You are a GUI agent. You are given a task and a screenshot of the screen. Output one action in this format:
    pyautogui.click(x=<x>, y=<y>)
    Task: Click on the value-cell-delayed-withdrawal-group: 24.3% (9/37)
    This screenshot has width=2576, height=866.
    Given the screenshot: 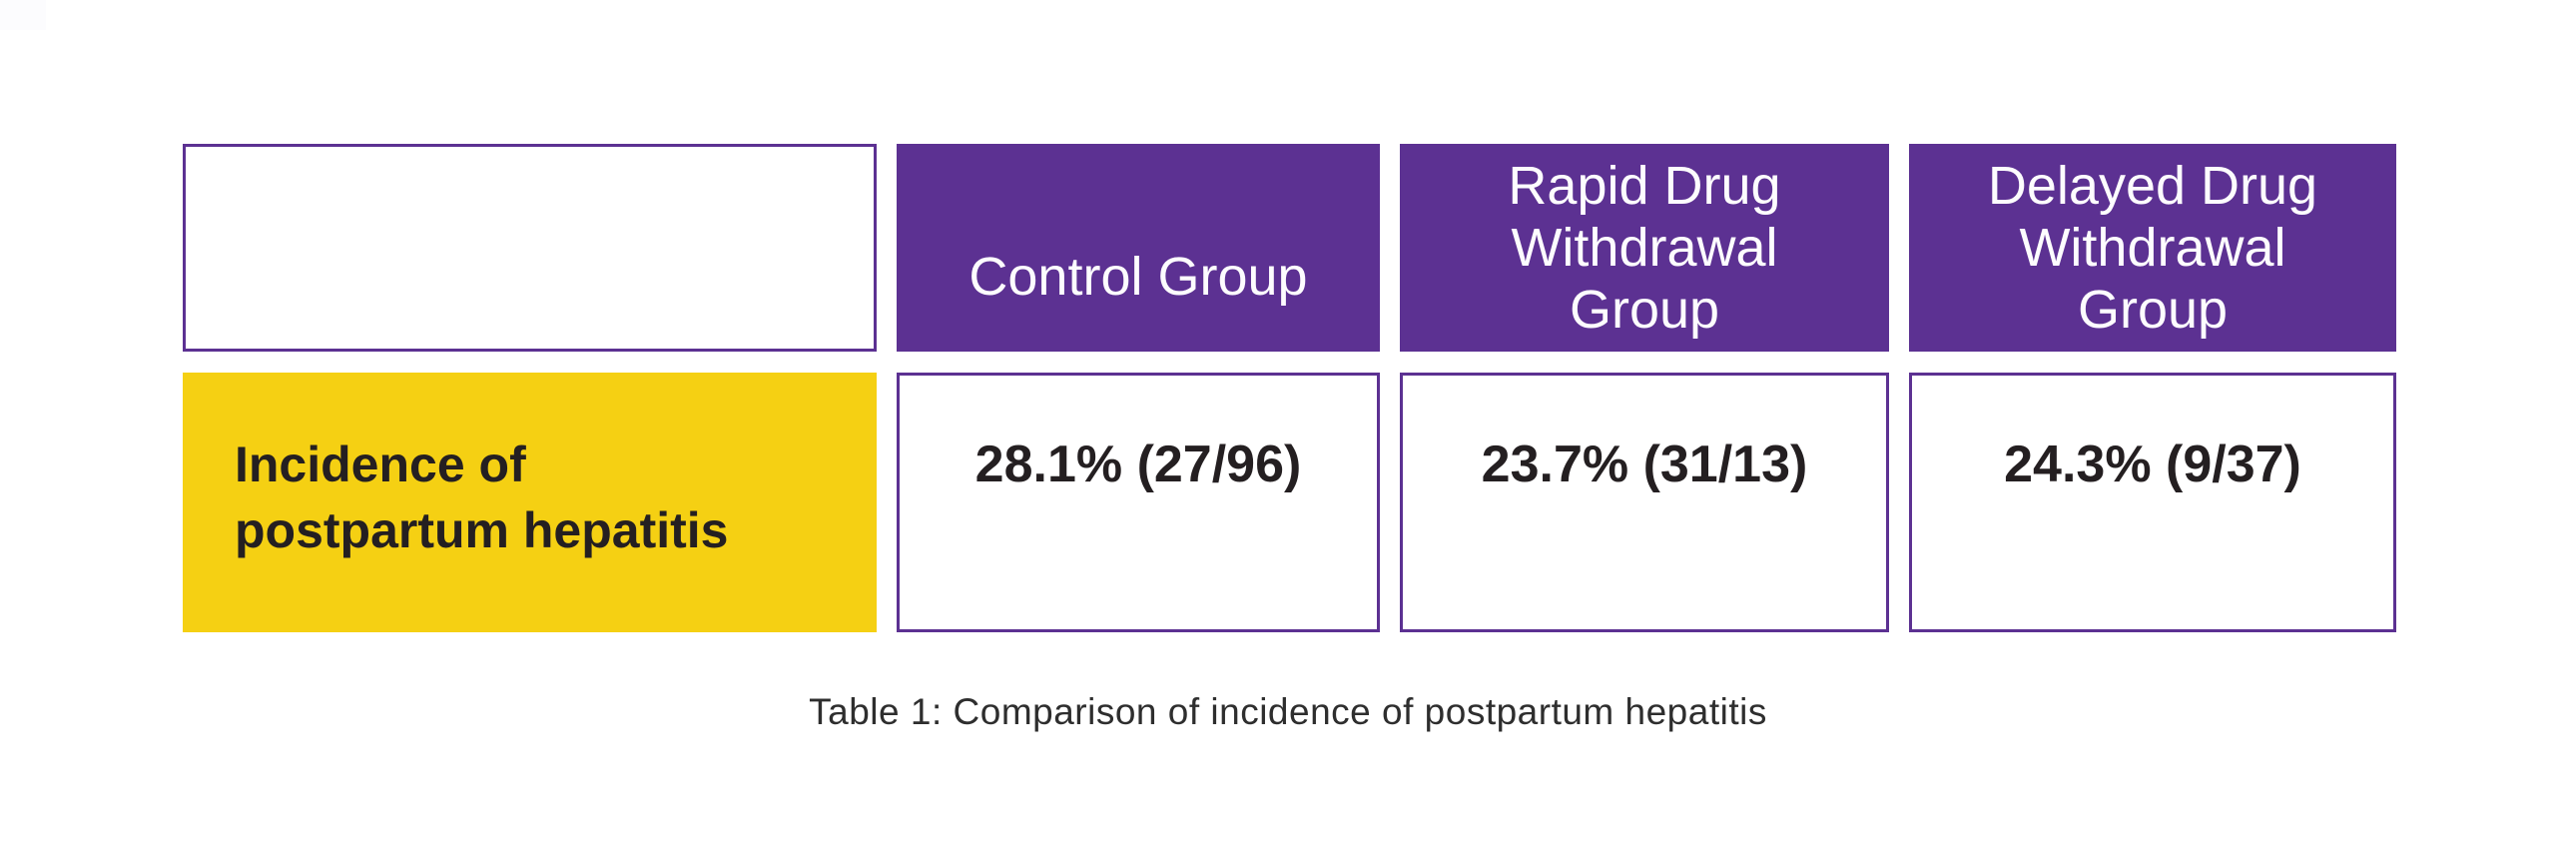 What is the action you would take?
    pyautogui.click(x=2153, y=502)
    